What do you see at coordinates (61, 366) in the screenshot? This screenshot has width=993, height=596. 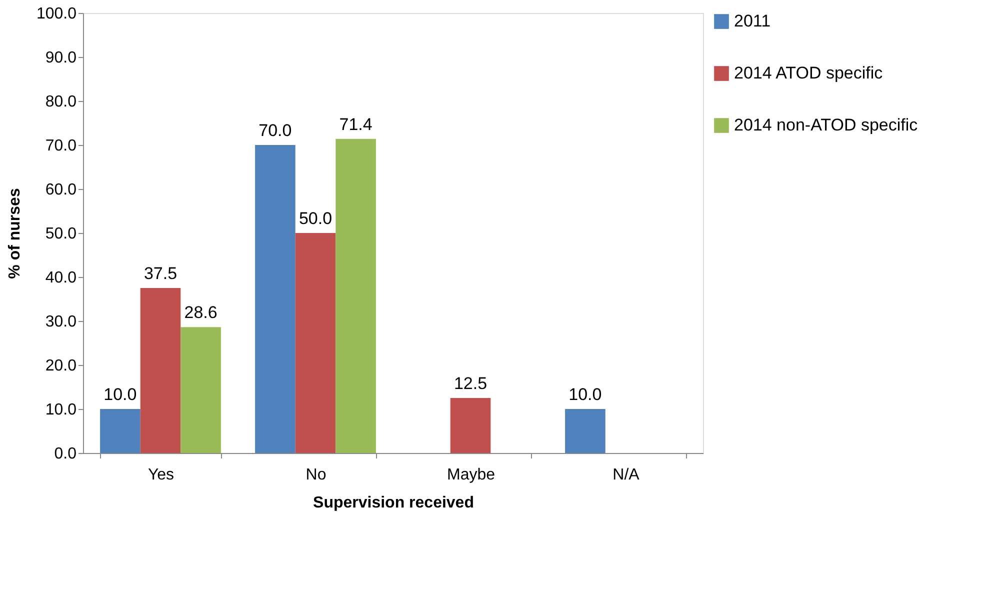 I see `y-tick-label: 20.0` at bounding box center [61, 366].